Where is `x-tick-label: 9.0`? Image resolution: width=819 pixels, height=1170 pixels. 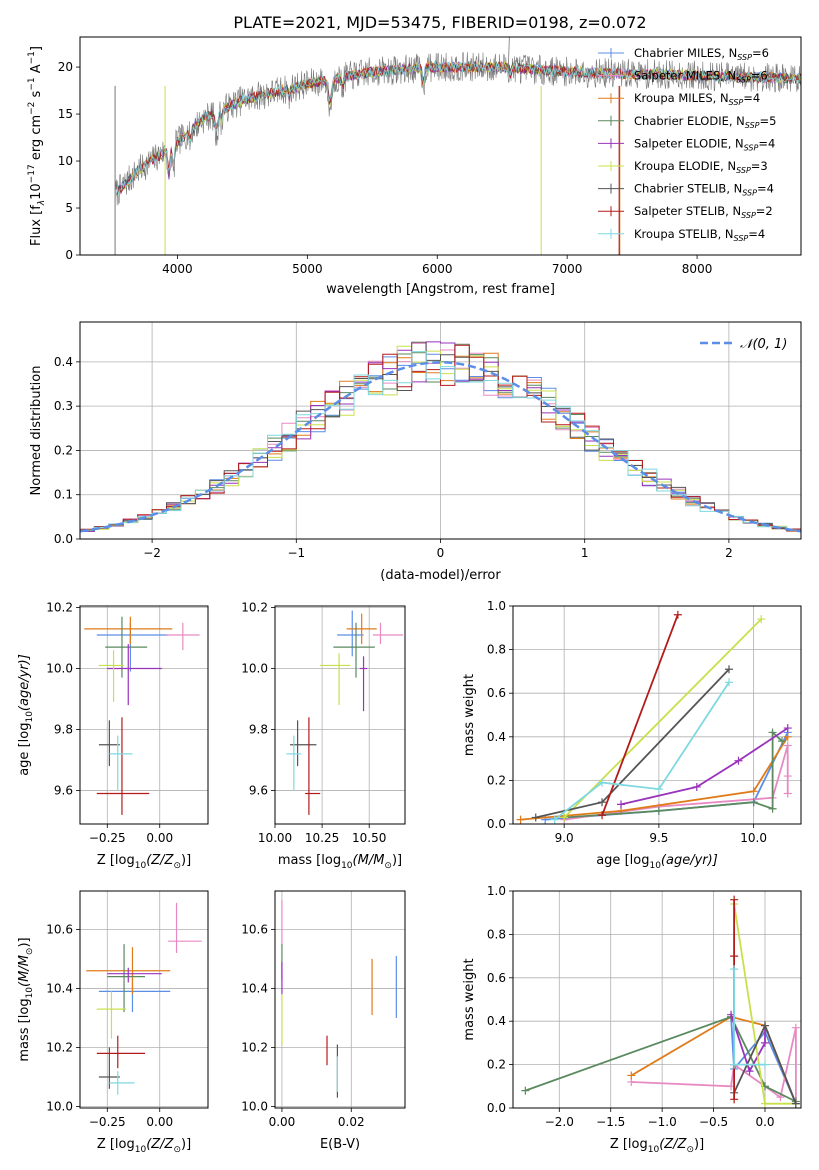
x-tick-label: 9.0 is located at coordinates (564, 838).